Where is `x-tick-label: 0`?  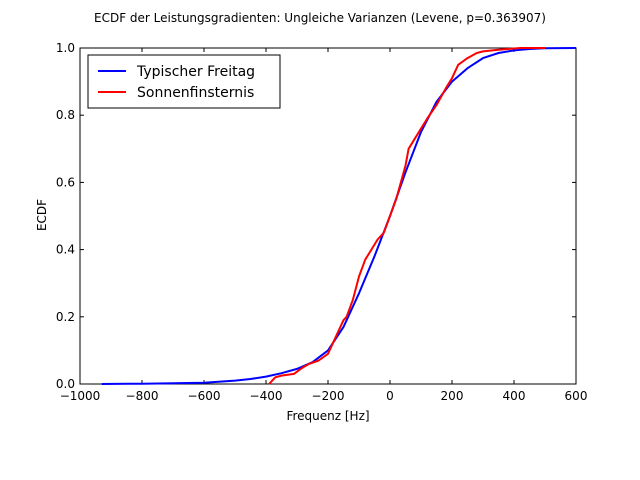
x-tick-label: 0 is located at coordinates (390, 396).